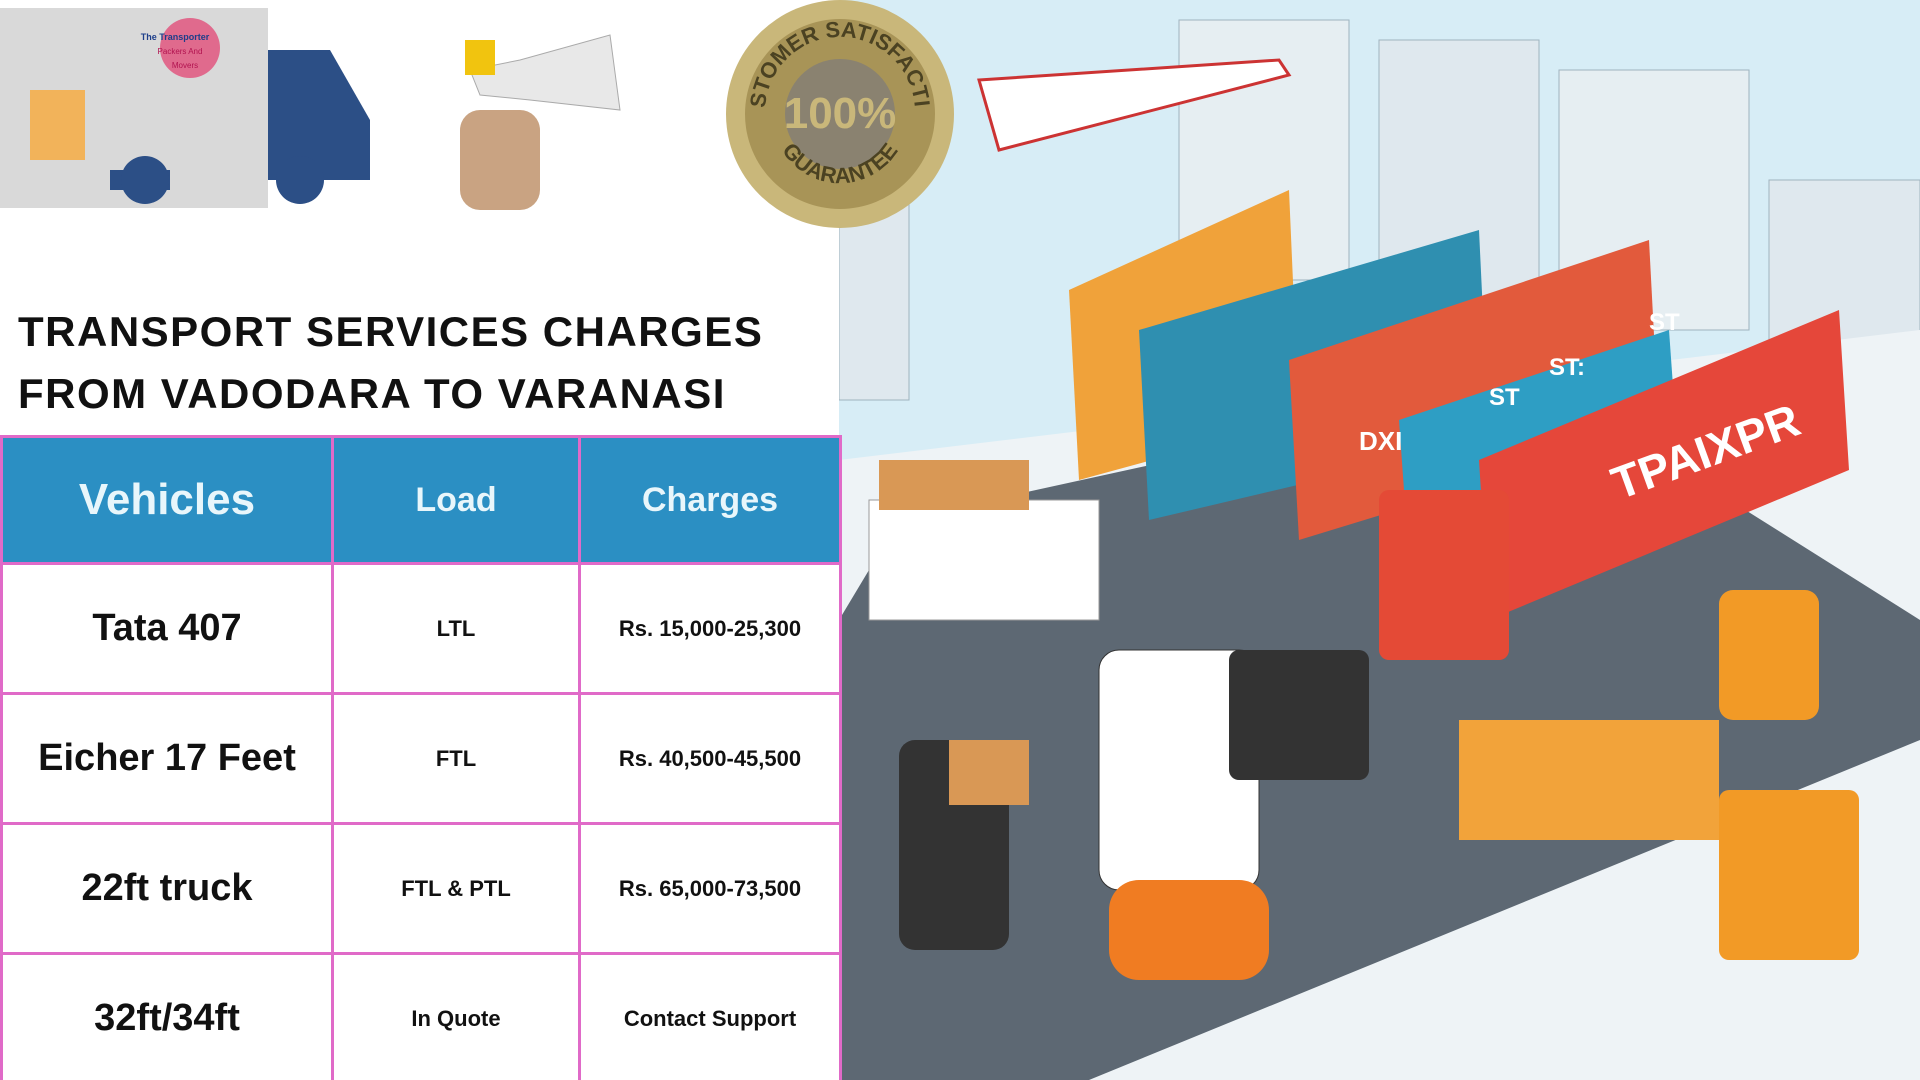 The width and height of the screenshot is (1920, 1080). I want to click on title: TRANSPORT SERVICES CHARGES, so click(391, 331).